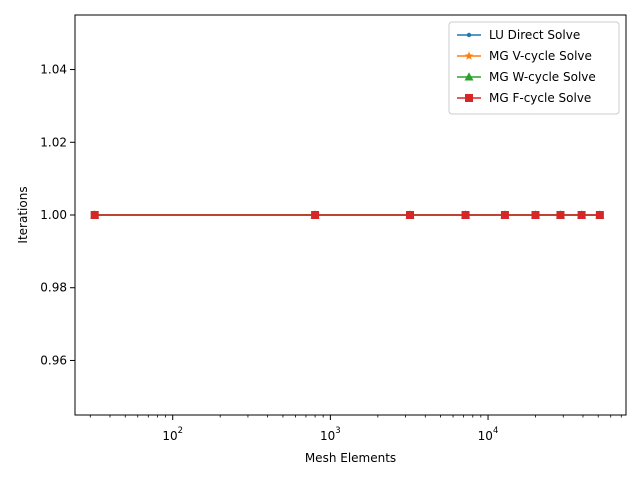  I want to click on legend-entry: MG F-cycle Solve, so click(524, 98).